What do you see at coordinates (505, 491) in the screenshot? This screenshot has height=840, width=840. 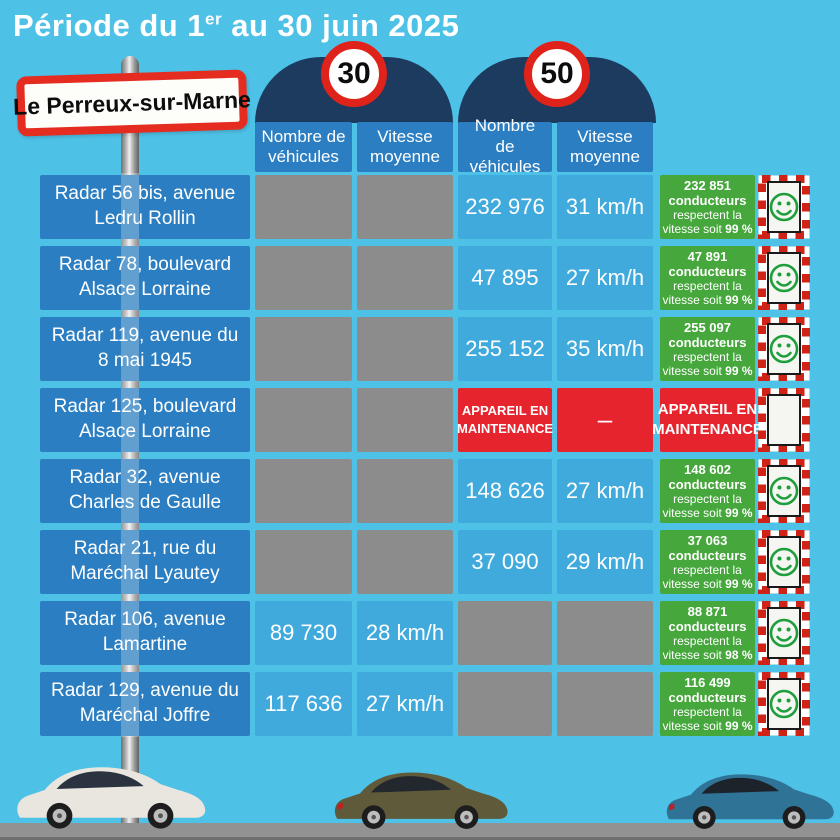 I see `vehicles-50-cell: 148 626` at bounding box center [505, 491].